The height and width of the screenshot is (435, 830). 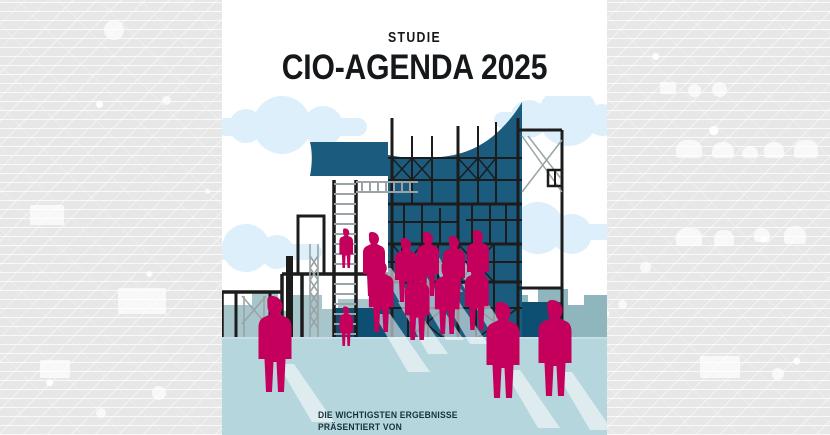 I want to click on footer-line-2: PRÄSENTIERT VON, so click(x=360, y=427).